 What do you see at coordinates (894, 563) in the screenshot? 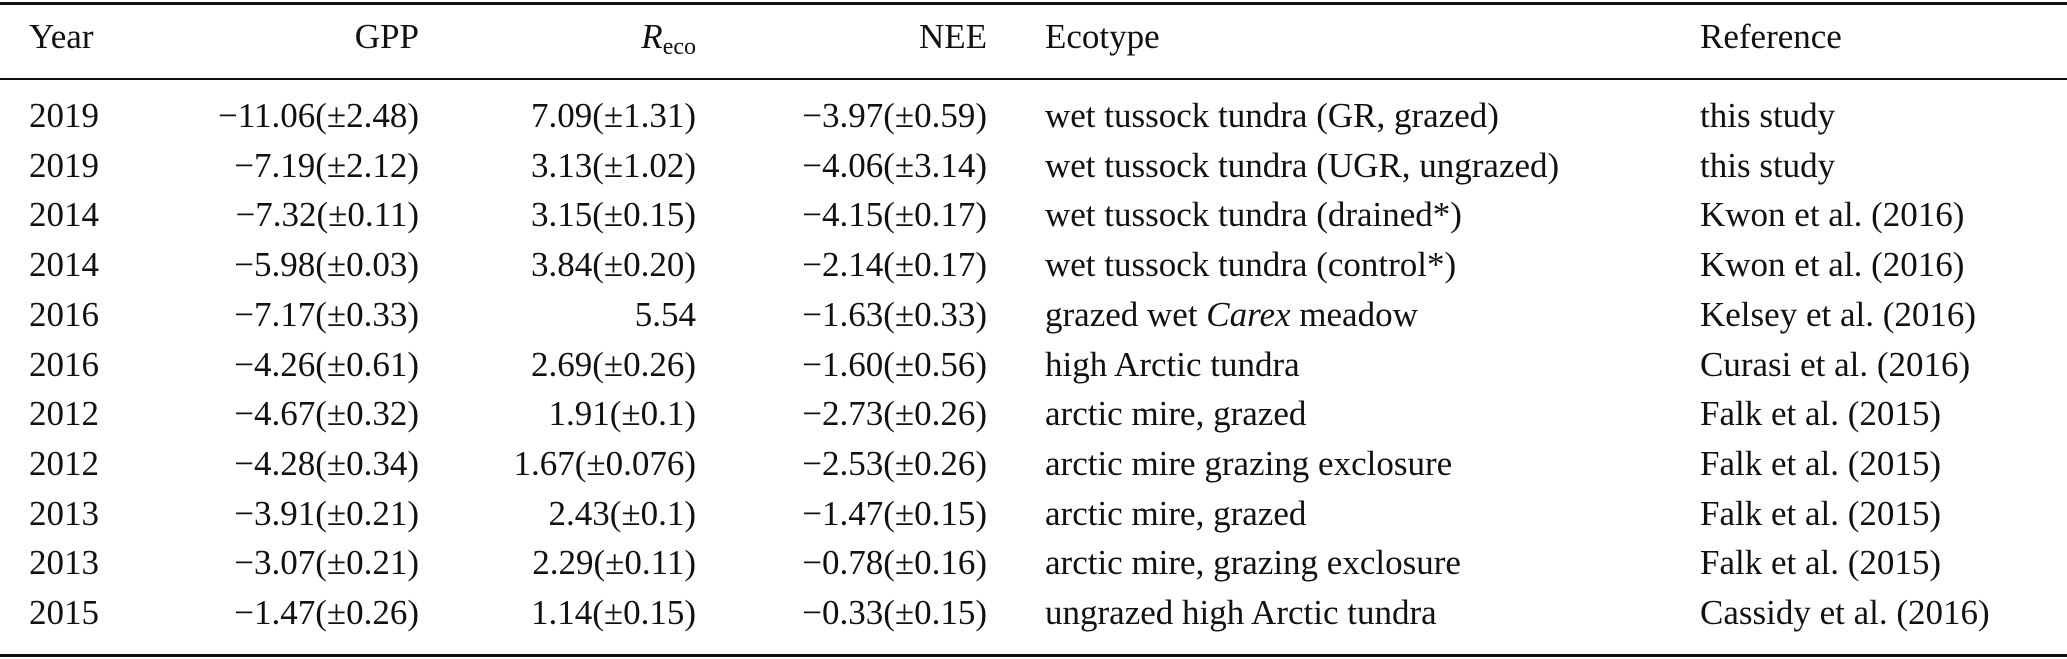
I see `table-cell: −0.78(±0.16)` at bounding box center [894, 563].